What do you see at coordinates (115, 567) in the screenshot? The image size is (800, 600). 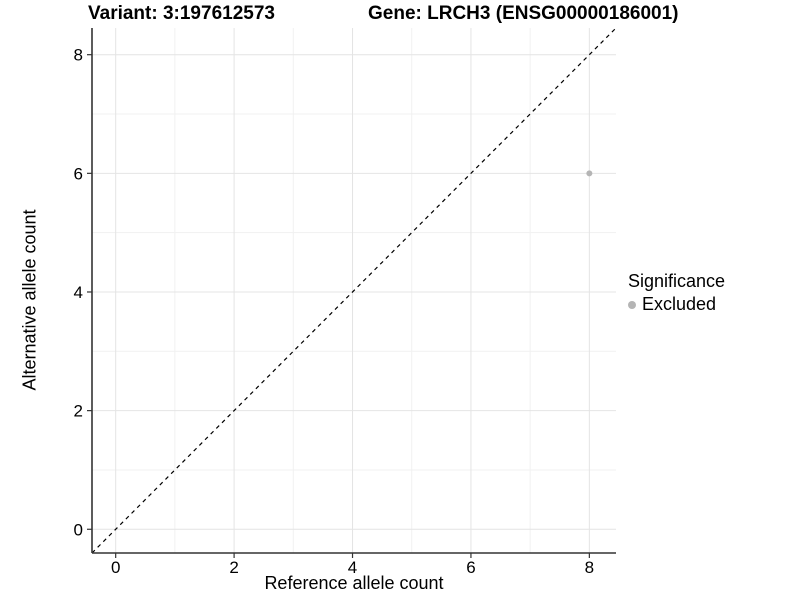 I see `x-tick-label: 0` at bounding box center [115, 567].